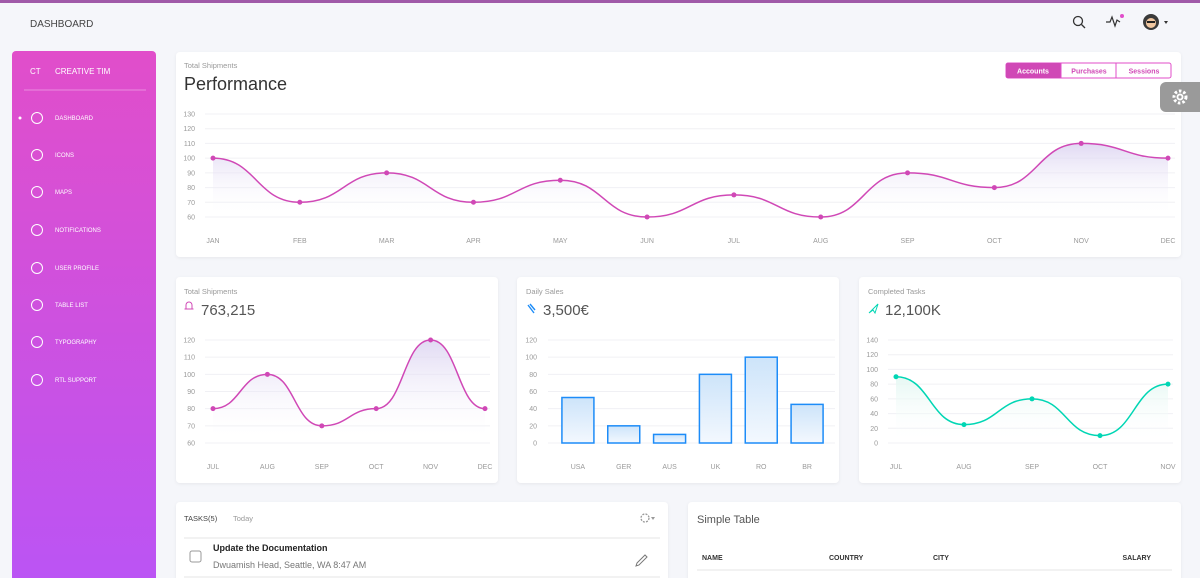 Image resolution: width=1200 pixels, height=578 pixels. Describe the element at coordinates (64, 156) in the screenshot. I see `nav-item: ICONS` at that location.